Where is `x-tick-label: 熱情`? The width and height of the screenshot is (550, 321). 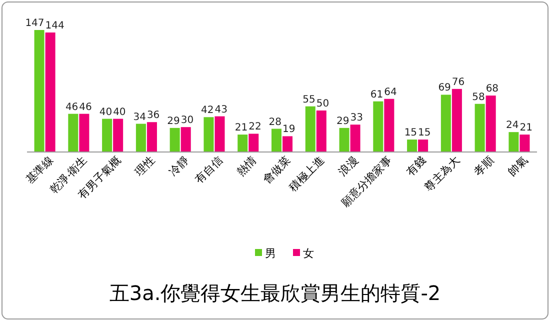 x-tick-label: 熱情 is located at coordinates (247, 166).